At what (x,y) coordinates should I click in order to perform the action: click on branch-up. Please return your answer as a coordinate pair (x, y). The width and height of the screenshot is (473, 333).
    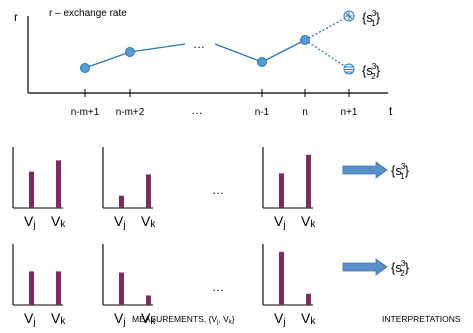
    Looking at the image, I should click on (327, 28).